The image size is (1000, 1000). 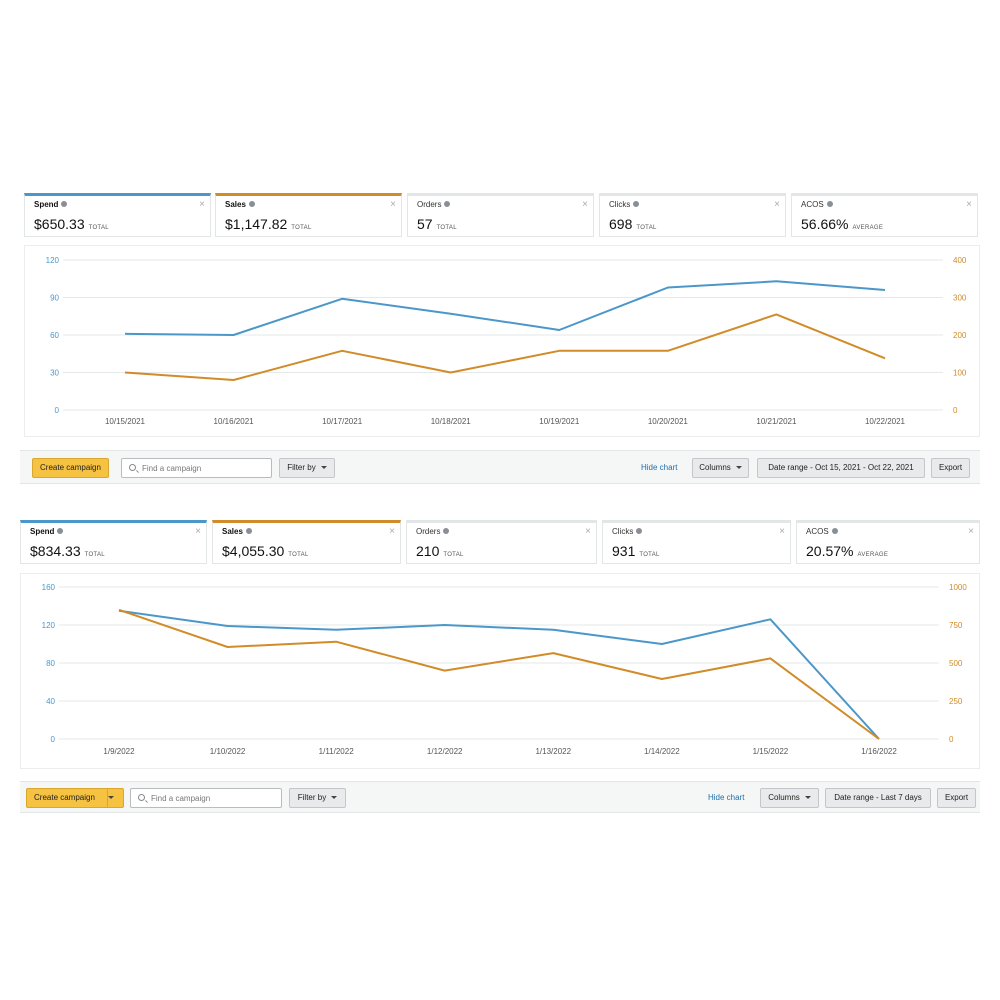 What do you see at coordinates (253, 551) in the screenshot?
I see `metric-value: $4,055.30` at bounding box center [253, 551].